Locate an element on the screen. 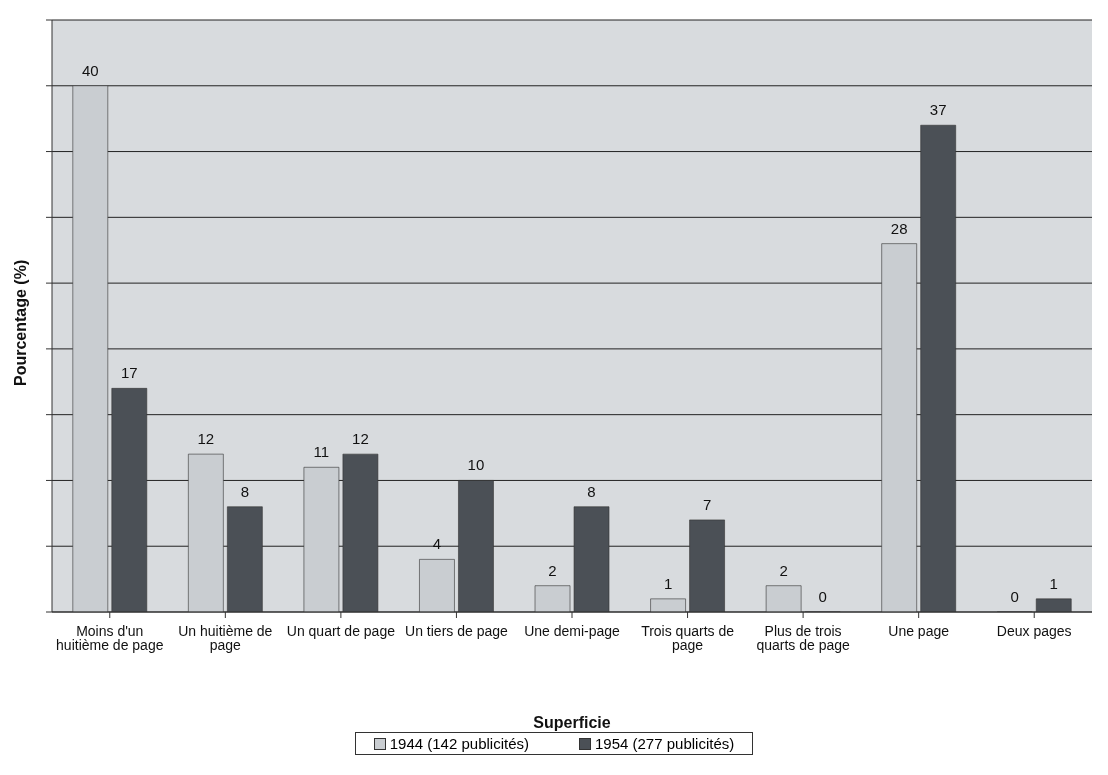  y-axis-title: Pourcentage (%) is located at coordinates (20, 322).